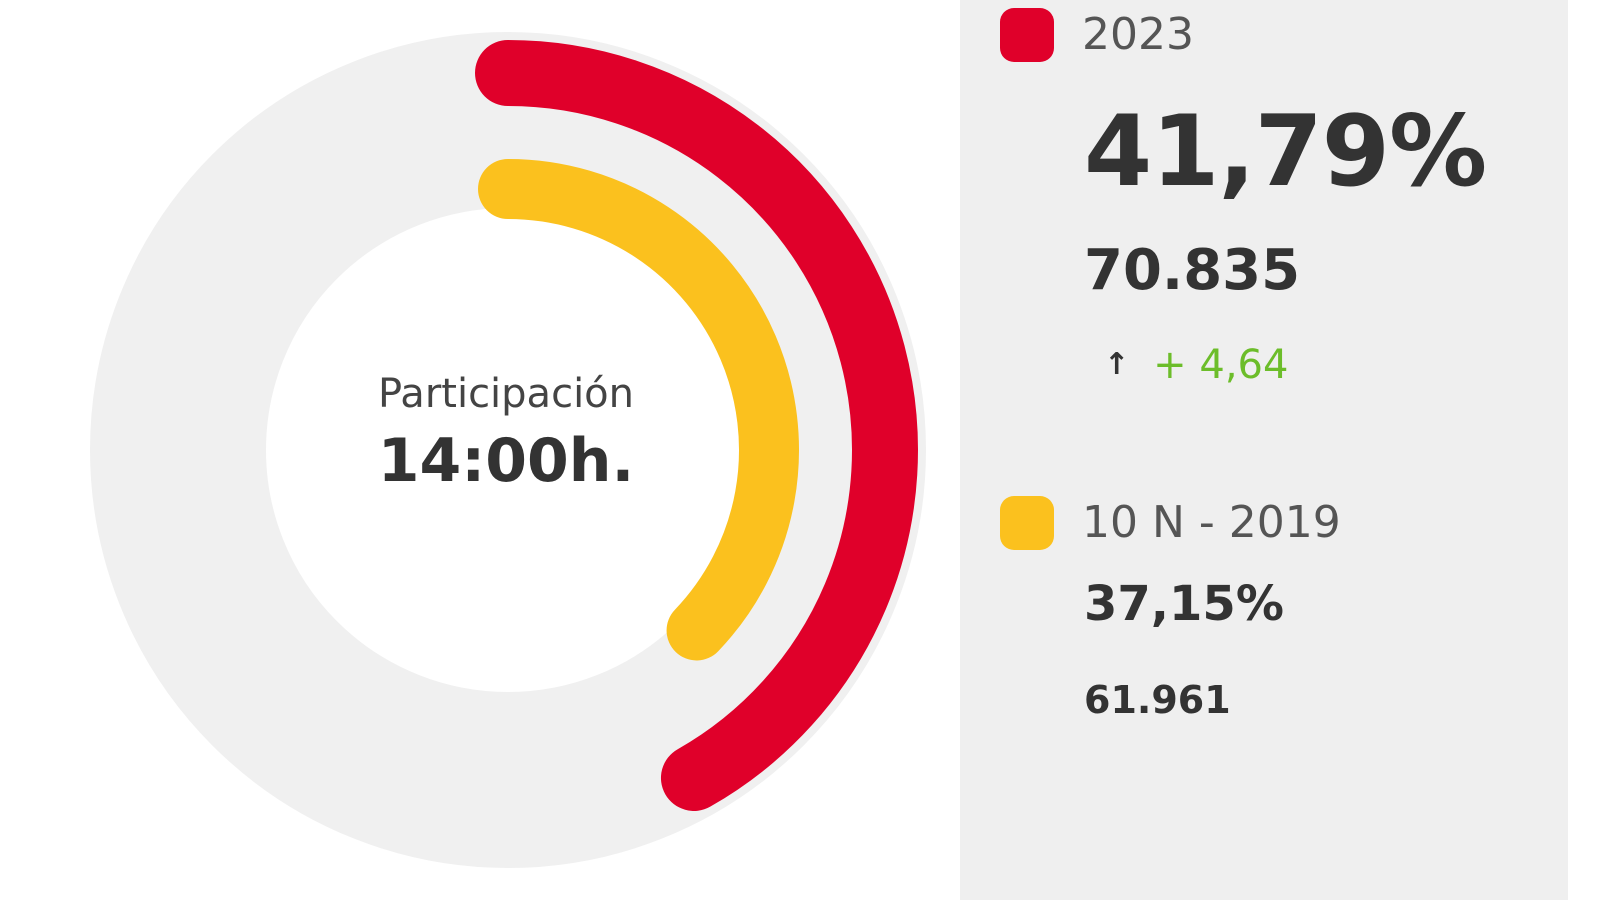 The height and width of the screenshot is (900, 1600). I want to click on turnout-percent-2023: 41,79%, so click(1285, 152).